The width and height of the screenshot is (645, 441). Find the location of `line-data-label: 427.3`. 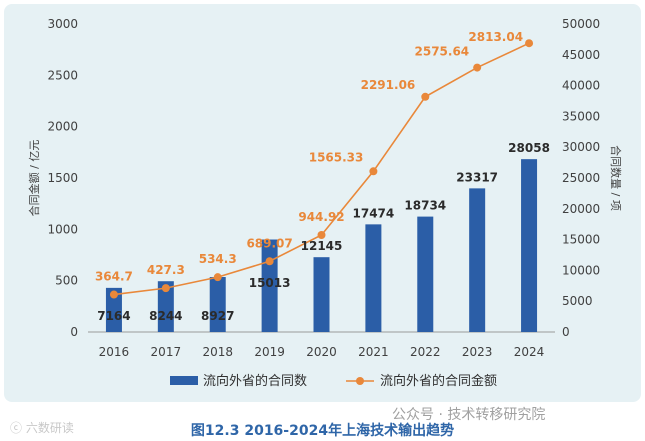

line-data-label: 427.3 is located at coordinates (166, 270).